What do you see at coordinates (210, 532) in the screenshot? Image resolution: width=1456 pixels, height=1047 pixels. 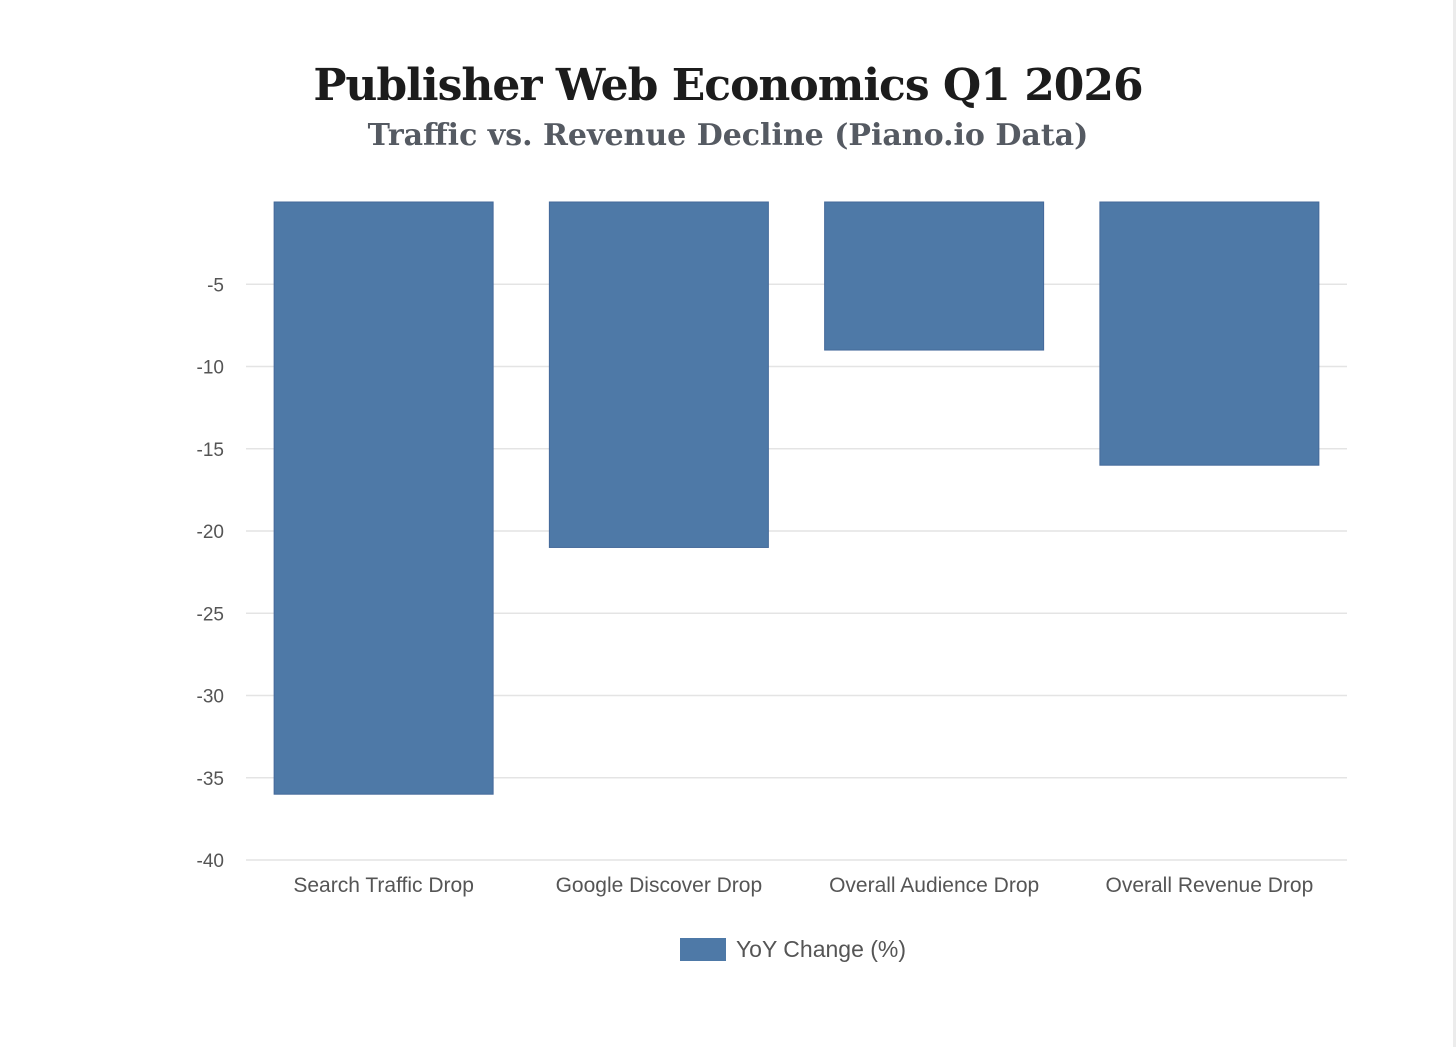 I see `y-tick-label: -20` at bounding box center [210, 532].